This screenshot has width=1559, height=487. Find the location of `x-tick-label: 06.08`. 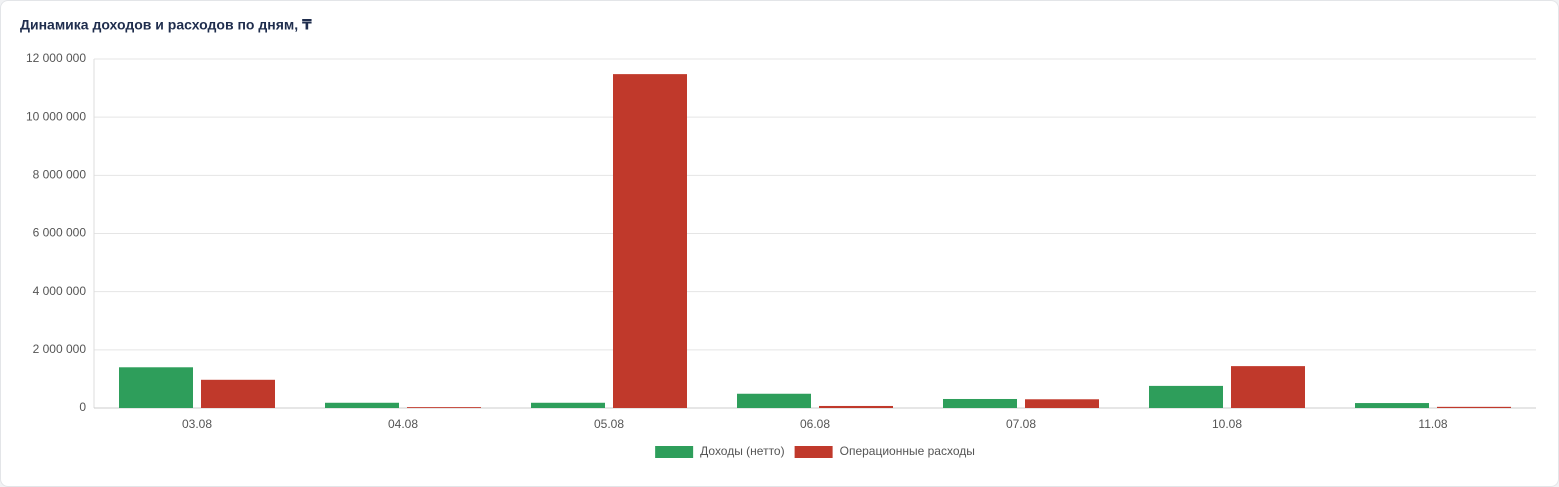

x-tick-label: 06.08 is located at coordinates (815, 424).